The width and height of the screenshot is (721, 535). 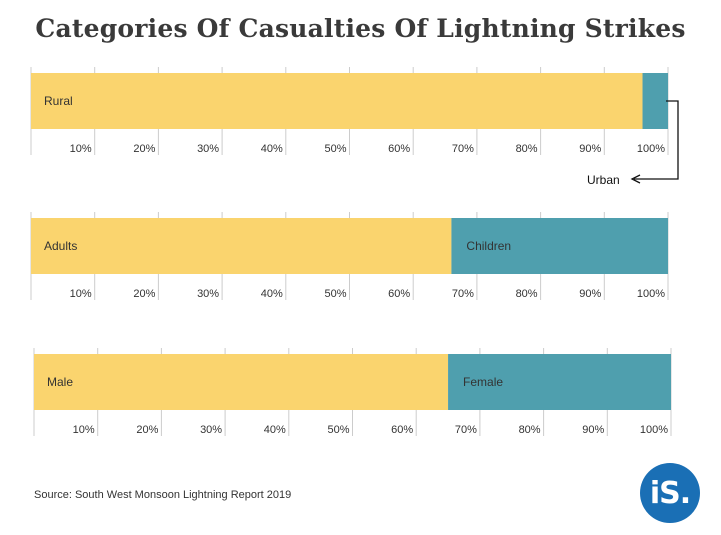 I want to click on bar-segment-female, so click(x=559, y=382).